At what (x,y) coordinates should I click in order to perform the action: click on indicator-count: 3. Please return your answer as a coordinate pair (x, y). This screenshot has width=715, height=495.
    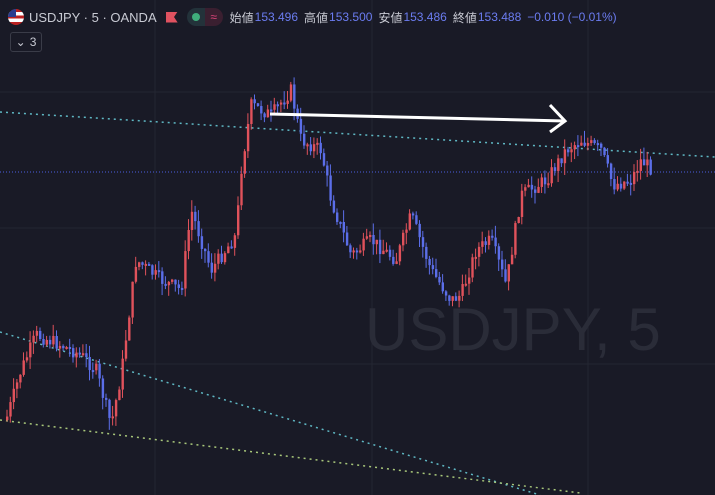
    Looking at the image, I should click on (33, 42).